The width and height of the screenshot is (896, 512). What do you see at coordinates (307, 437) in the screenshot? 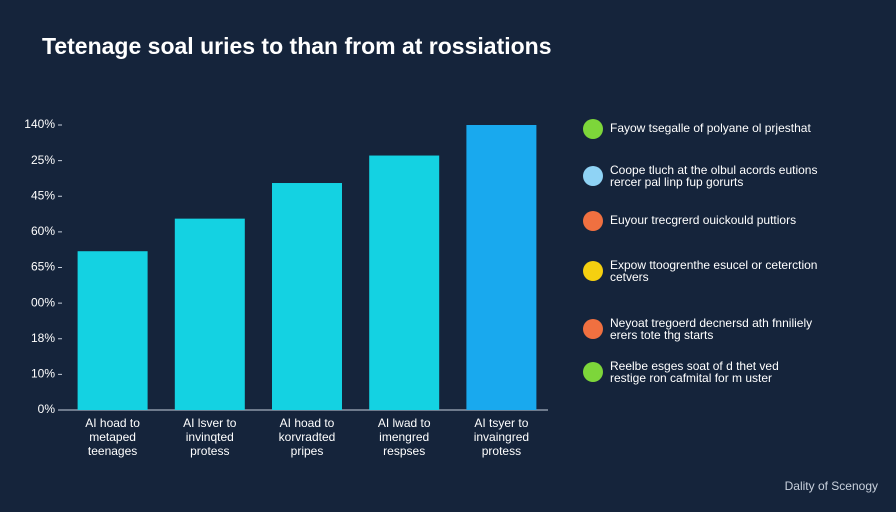
I see `x-tick-label: korvradted` at bounding box center [307, 437].